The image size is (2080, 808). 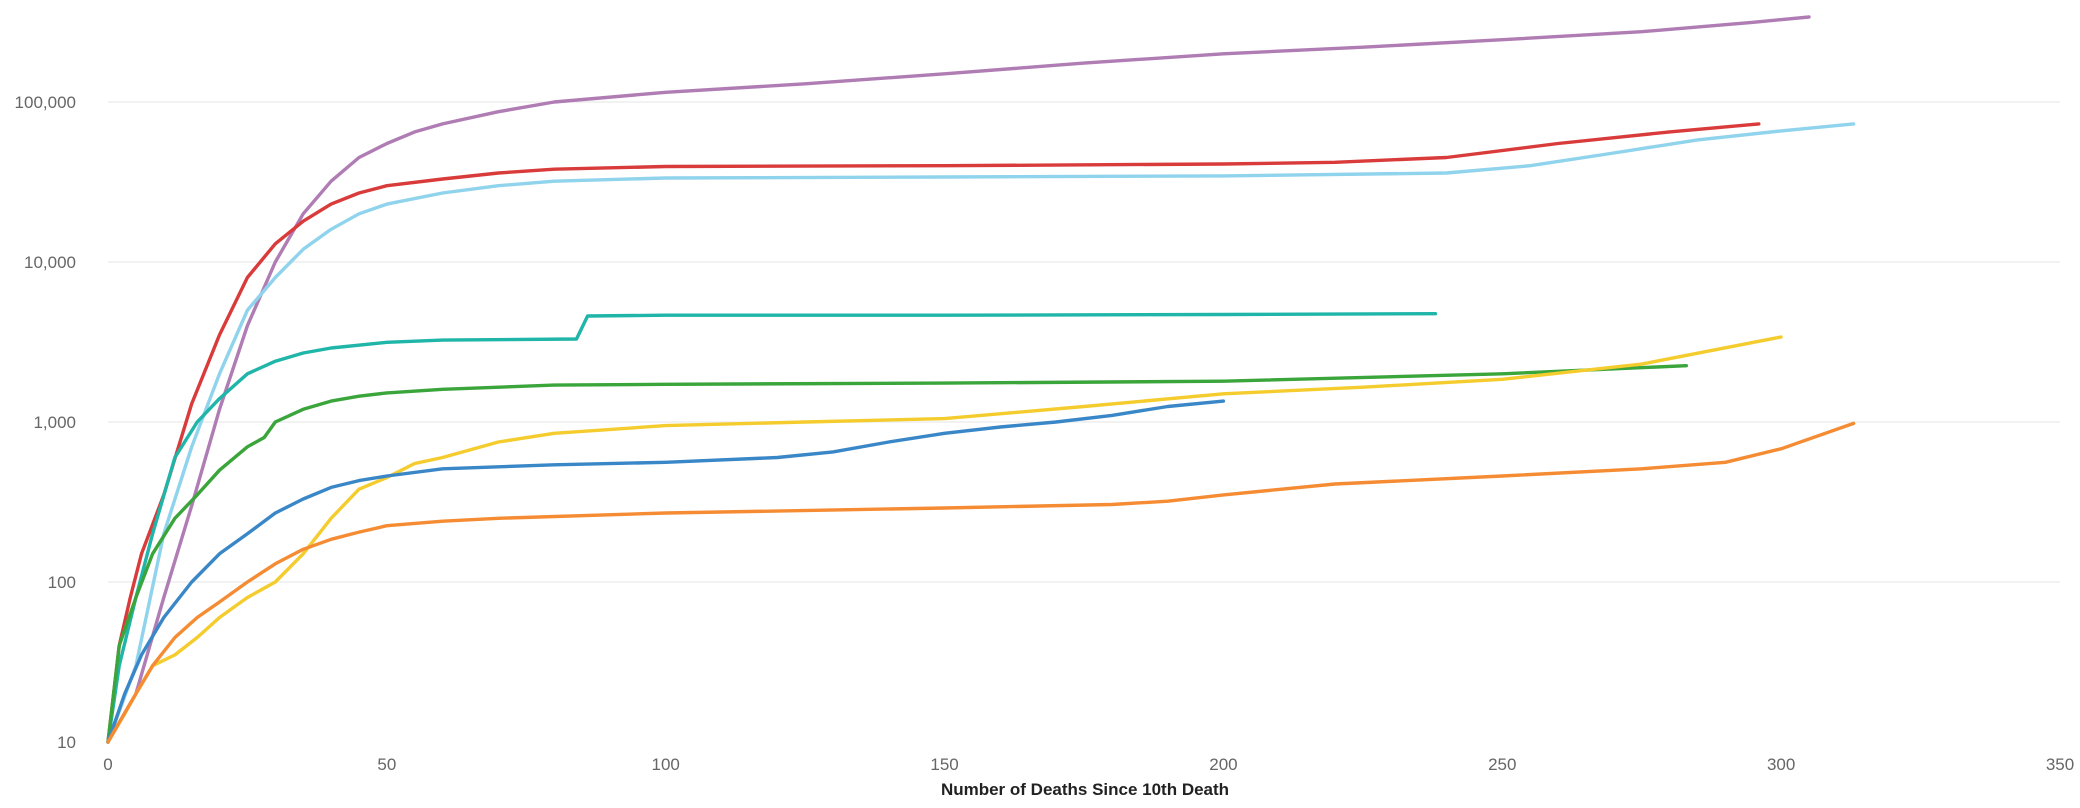 What do you see at coordinates (107, 764) in the screenshot?
I see `x-tick-label: 0` at bounding box center [107, 764].